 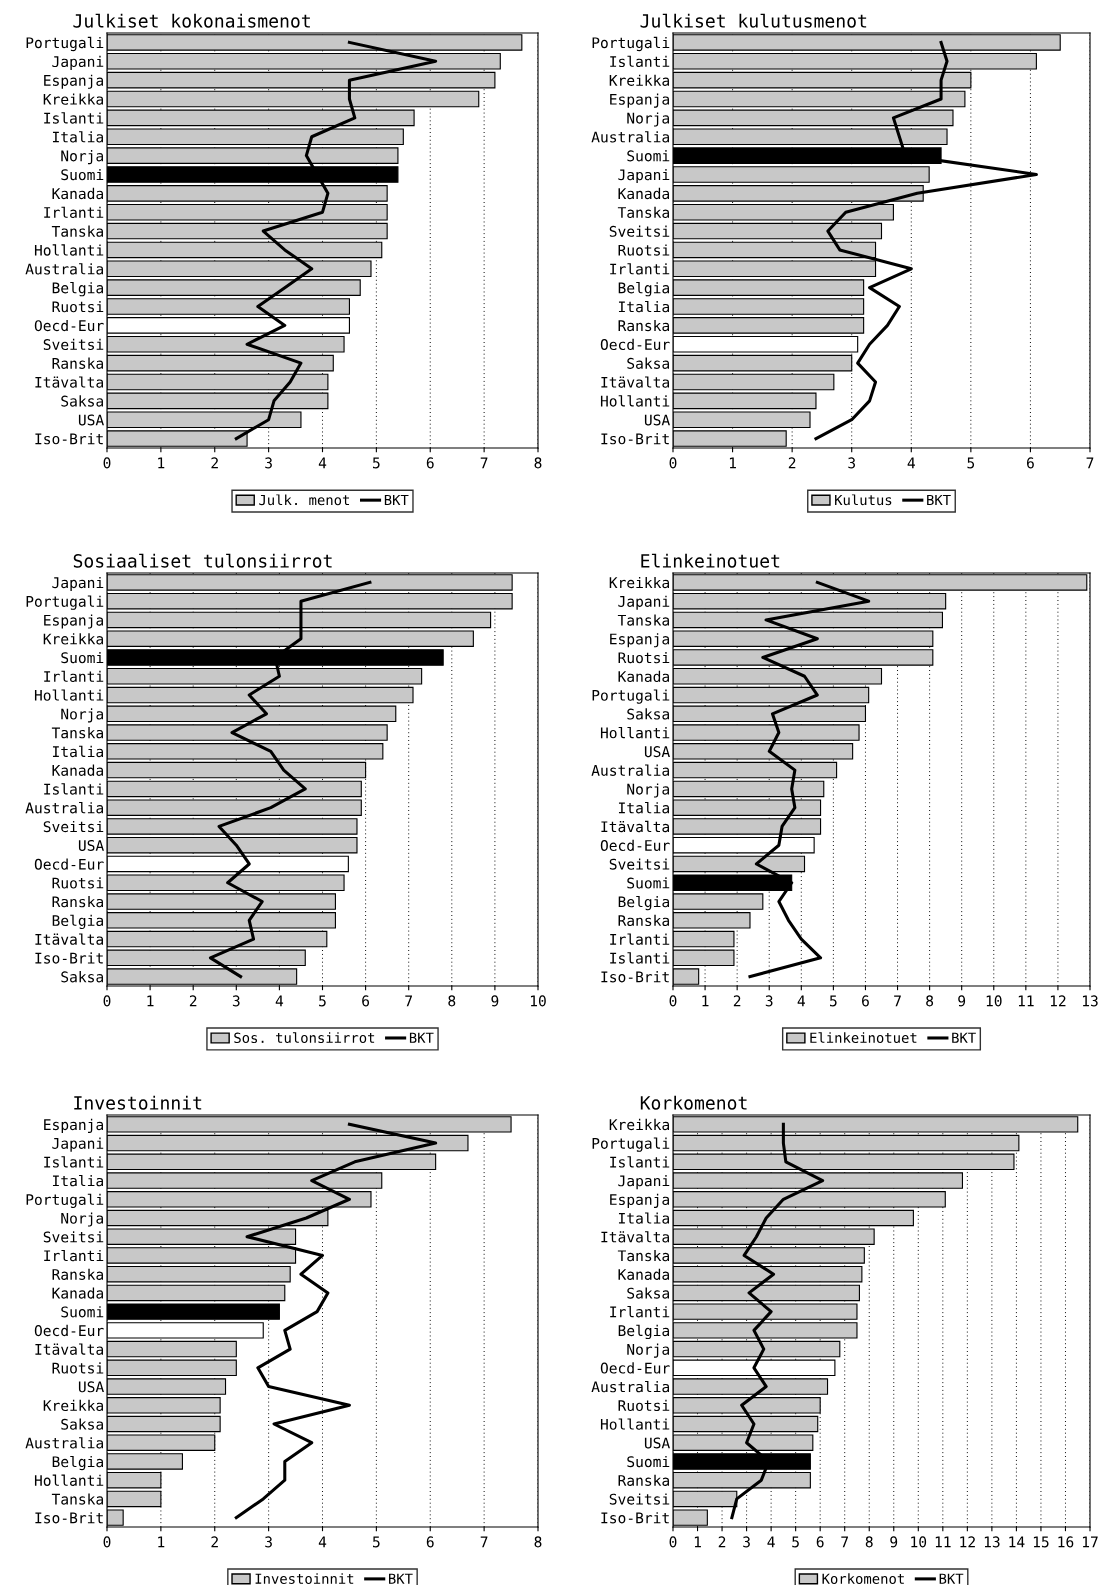 I want to click on y-tick-label: Sveitsi, so click(x=73, y=826).